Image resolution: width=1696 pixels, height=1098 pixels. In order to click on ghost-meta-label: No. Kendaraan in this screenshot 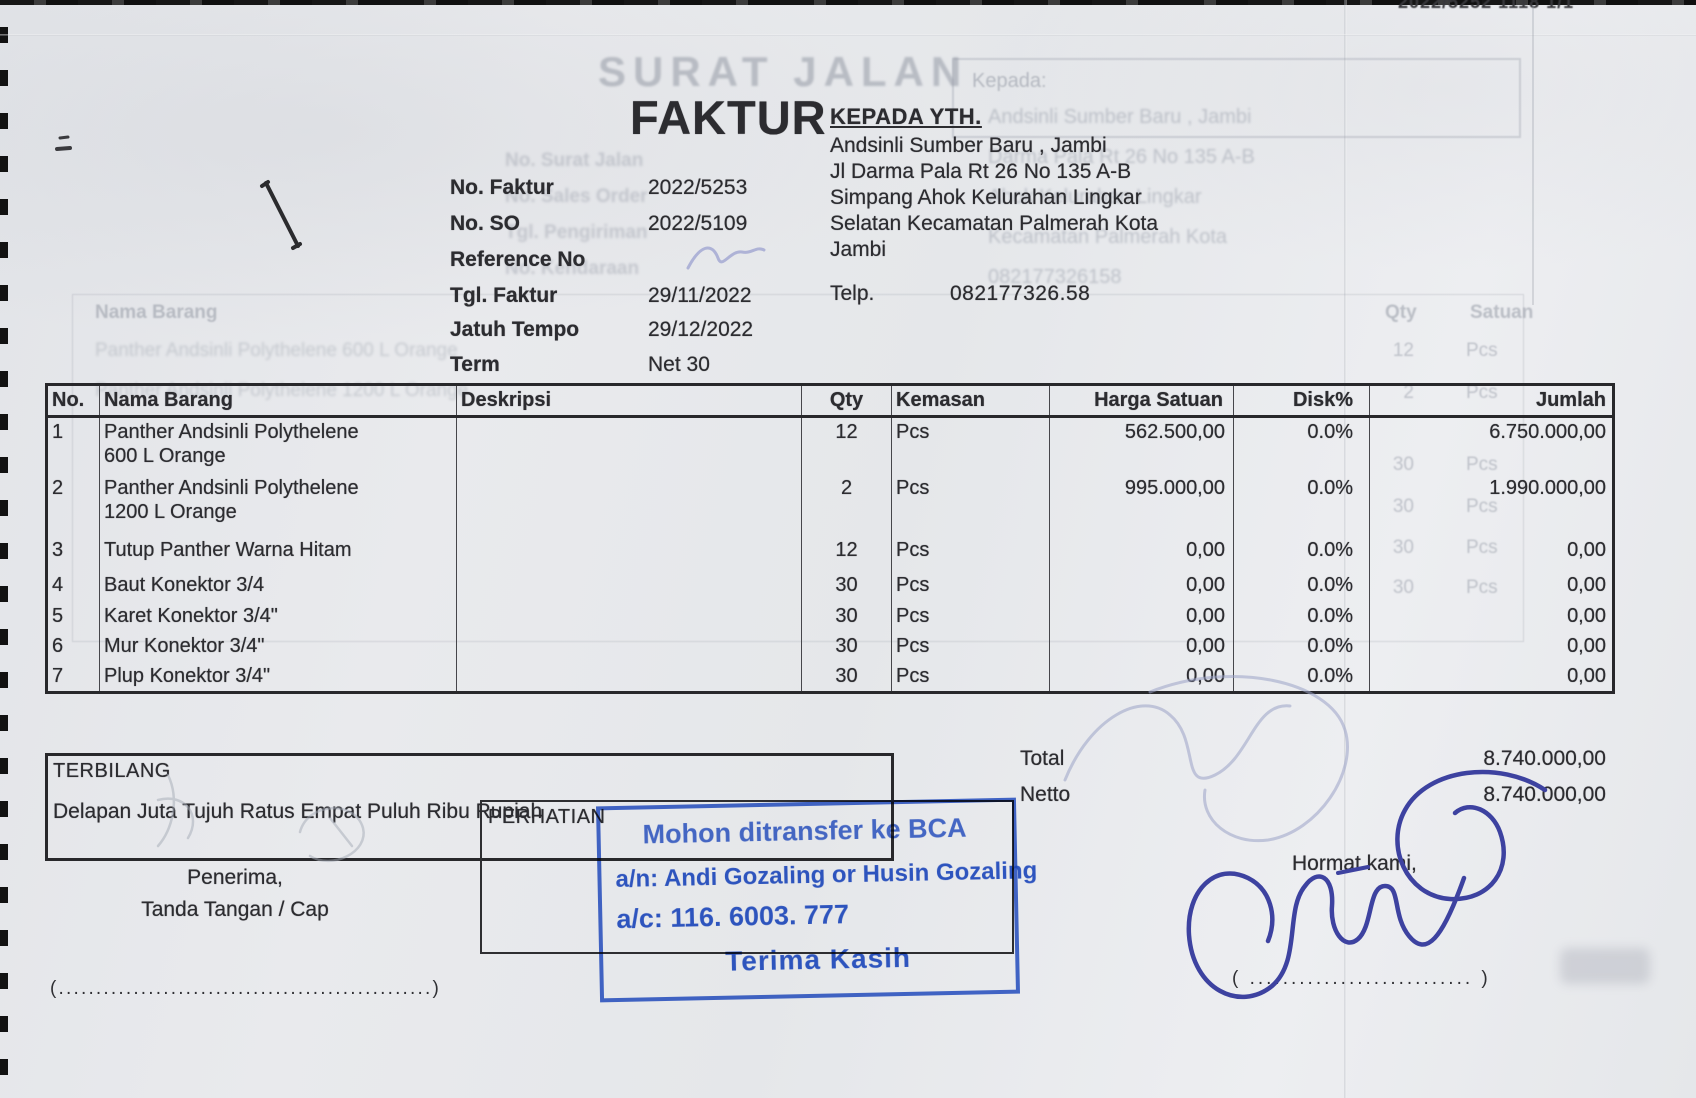, I will do `click(572, 268)`.